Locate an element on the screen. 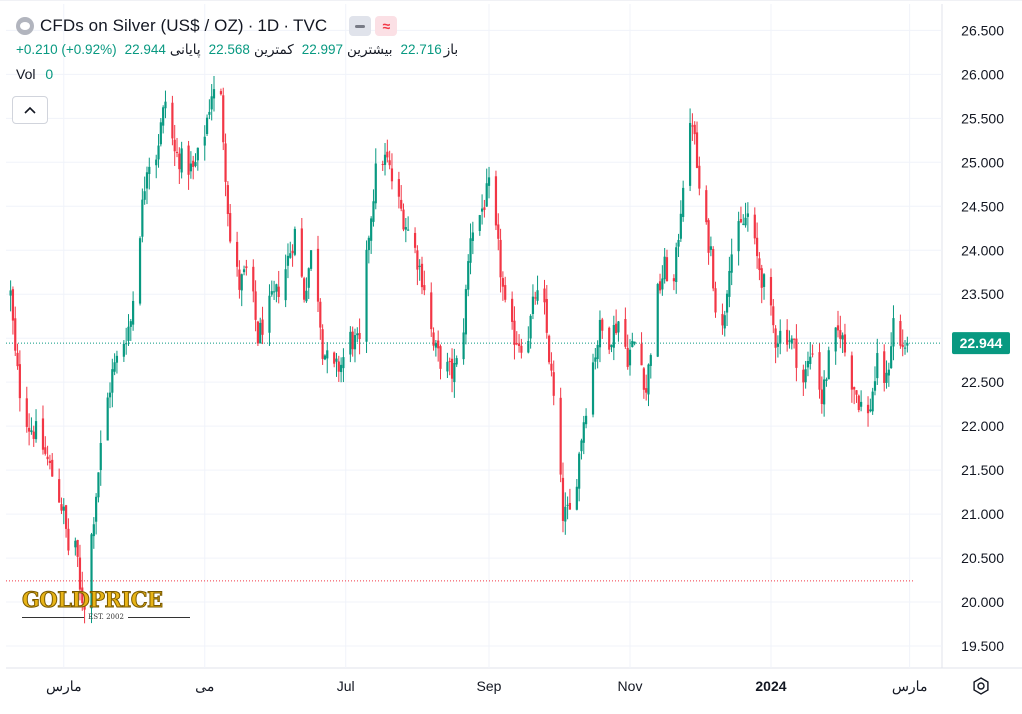 This screenshot has height=714, width=1022. y-tick-label: 21.500 is located at coordinates (982, 470).